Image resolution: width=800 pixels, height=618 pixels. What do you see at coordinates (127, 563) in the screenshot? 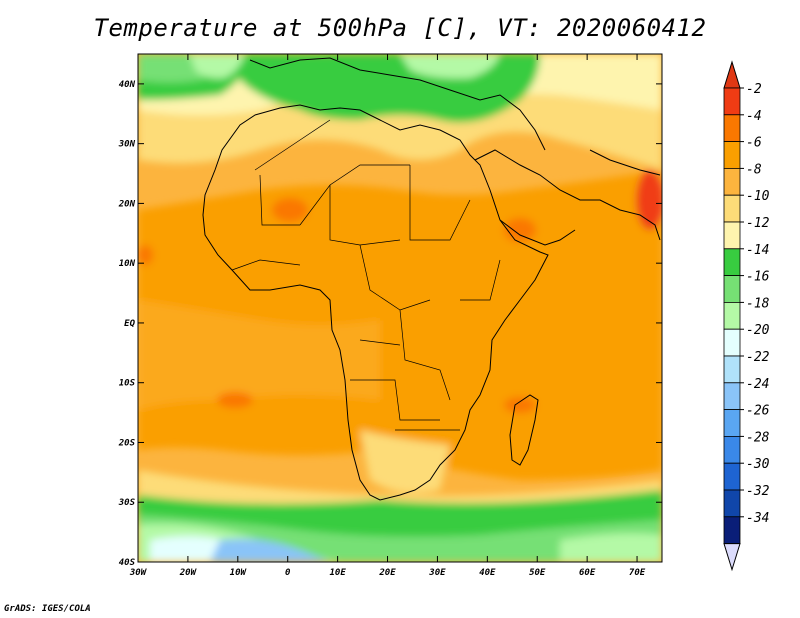
I see `lat-tick-label: 40S` at bounding box center [127, 563].